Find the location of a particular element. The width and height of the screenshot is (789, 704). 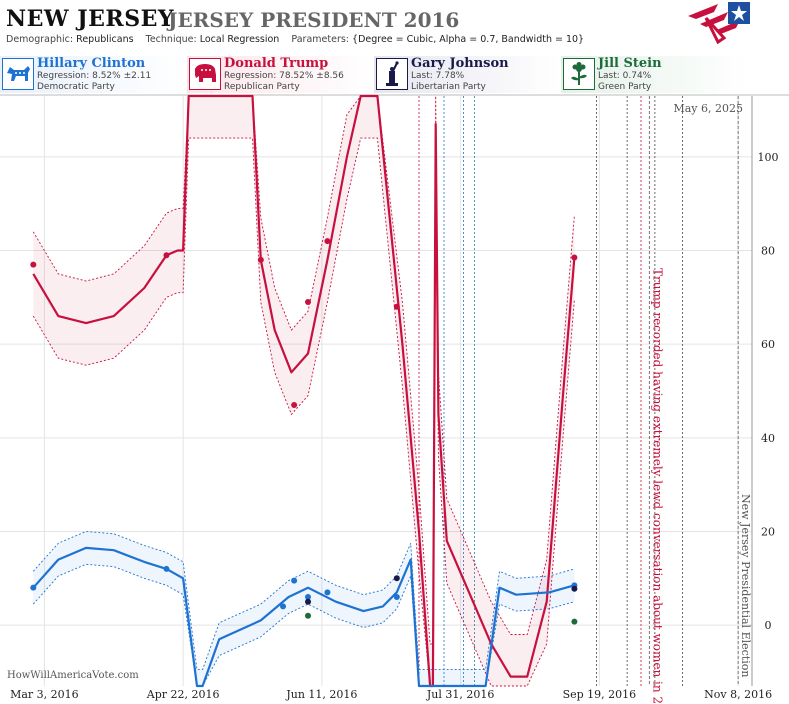

watermark: HowWillAmericaVote.com is located at coordinates (73, 675).